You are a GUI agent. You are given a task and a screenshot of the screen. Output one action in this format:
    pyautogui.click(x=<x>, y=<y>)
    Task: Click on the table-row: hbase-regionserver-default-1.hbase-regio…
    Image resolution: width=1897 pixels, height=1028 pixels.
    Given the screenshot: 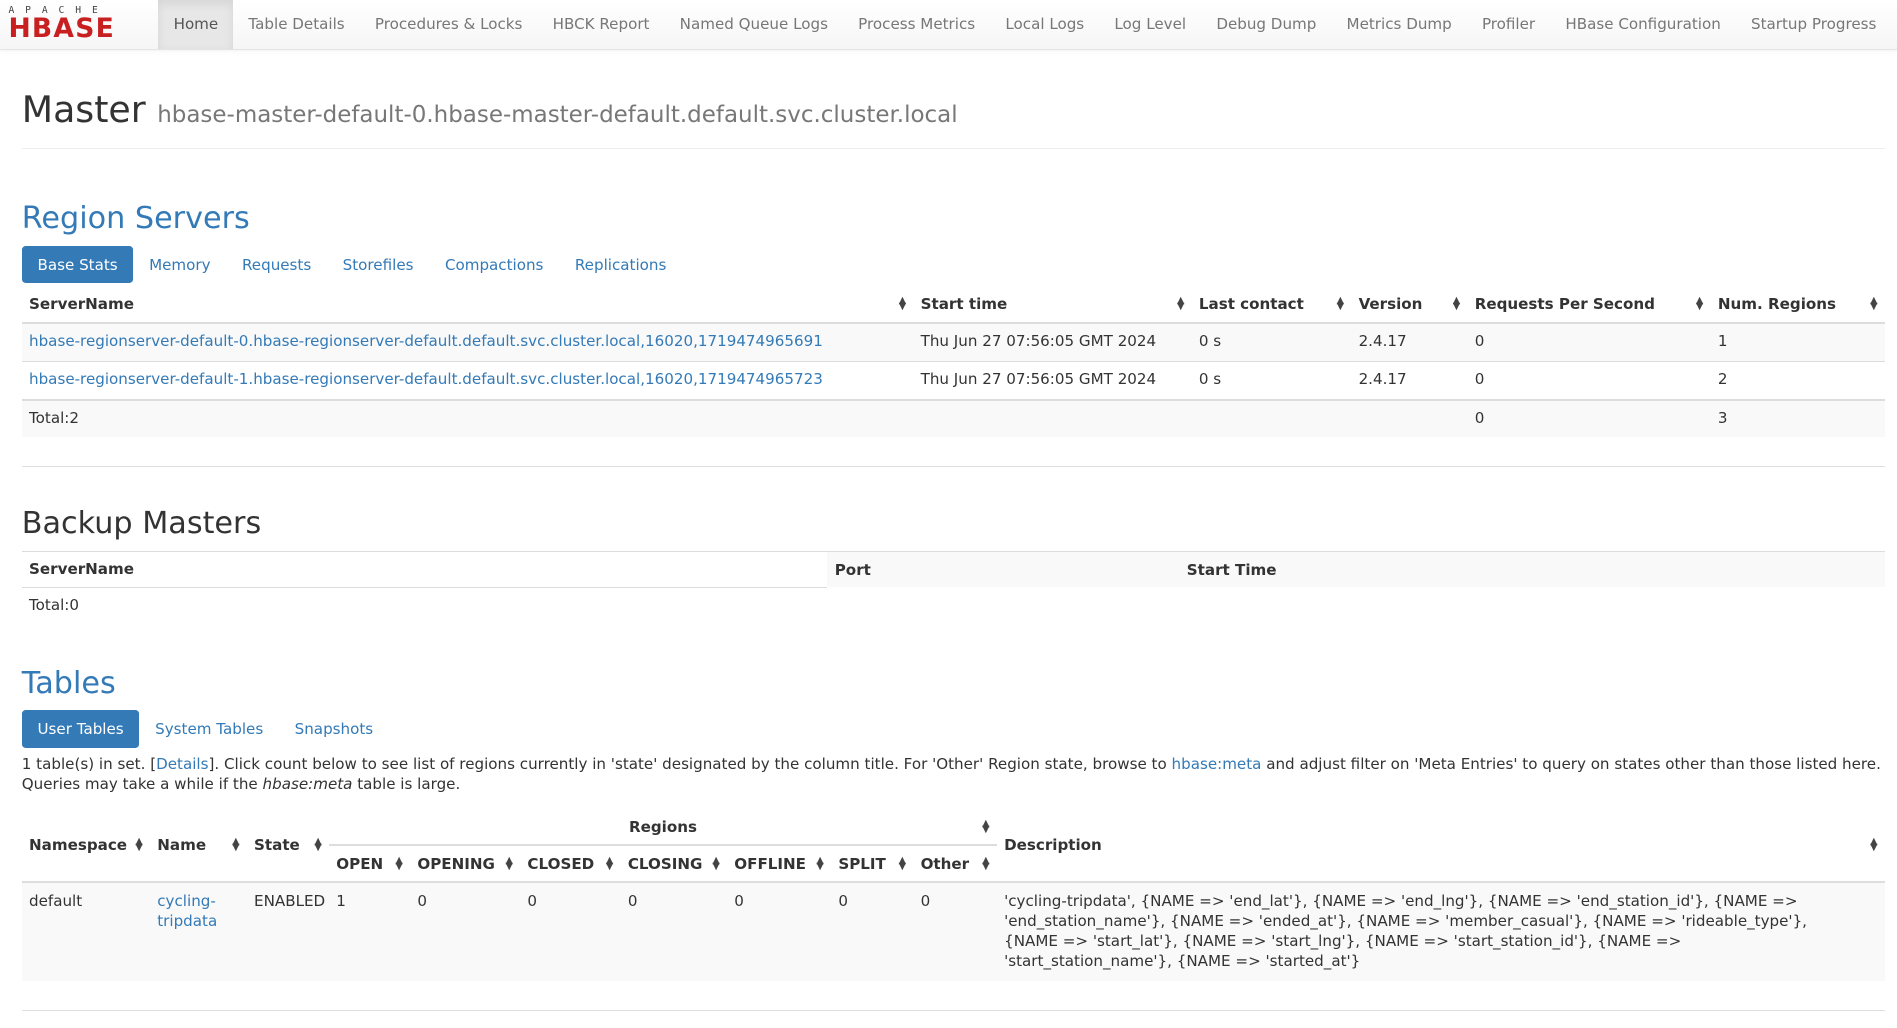 What is the action you would take?
    pyautogui.click(x=953, y=380)
    